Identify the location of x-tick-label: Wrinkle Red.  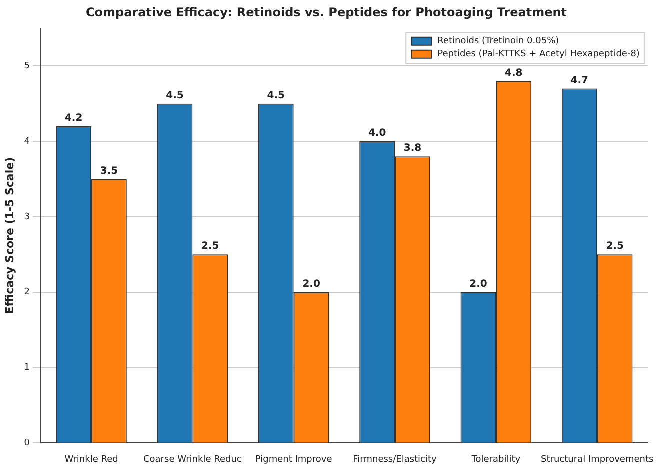
(91, 459).